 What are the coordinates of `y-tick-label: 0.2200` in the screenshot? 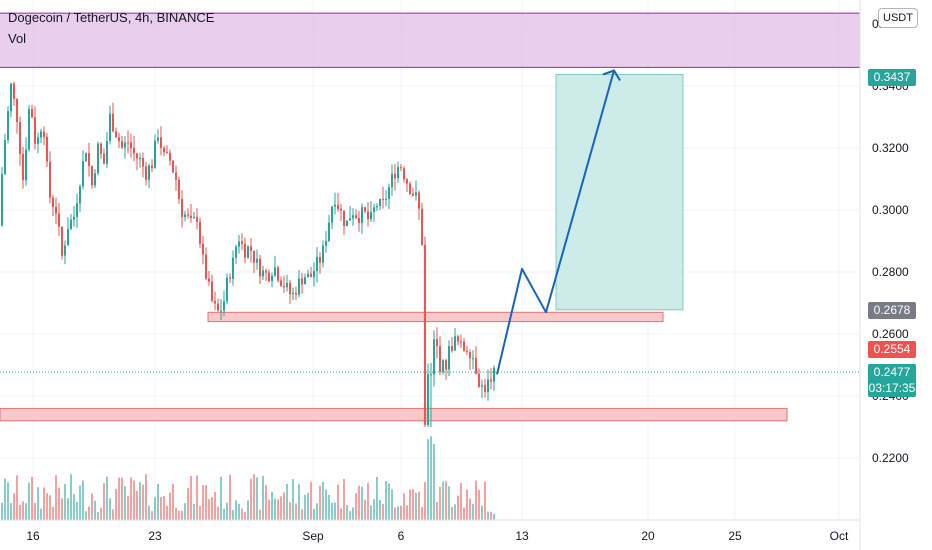 It's located at (890, 458).